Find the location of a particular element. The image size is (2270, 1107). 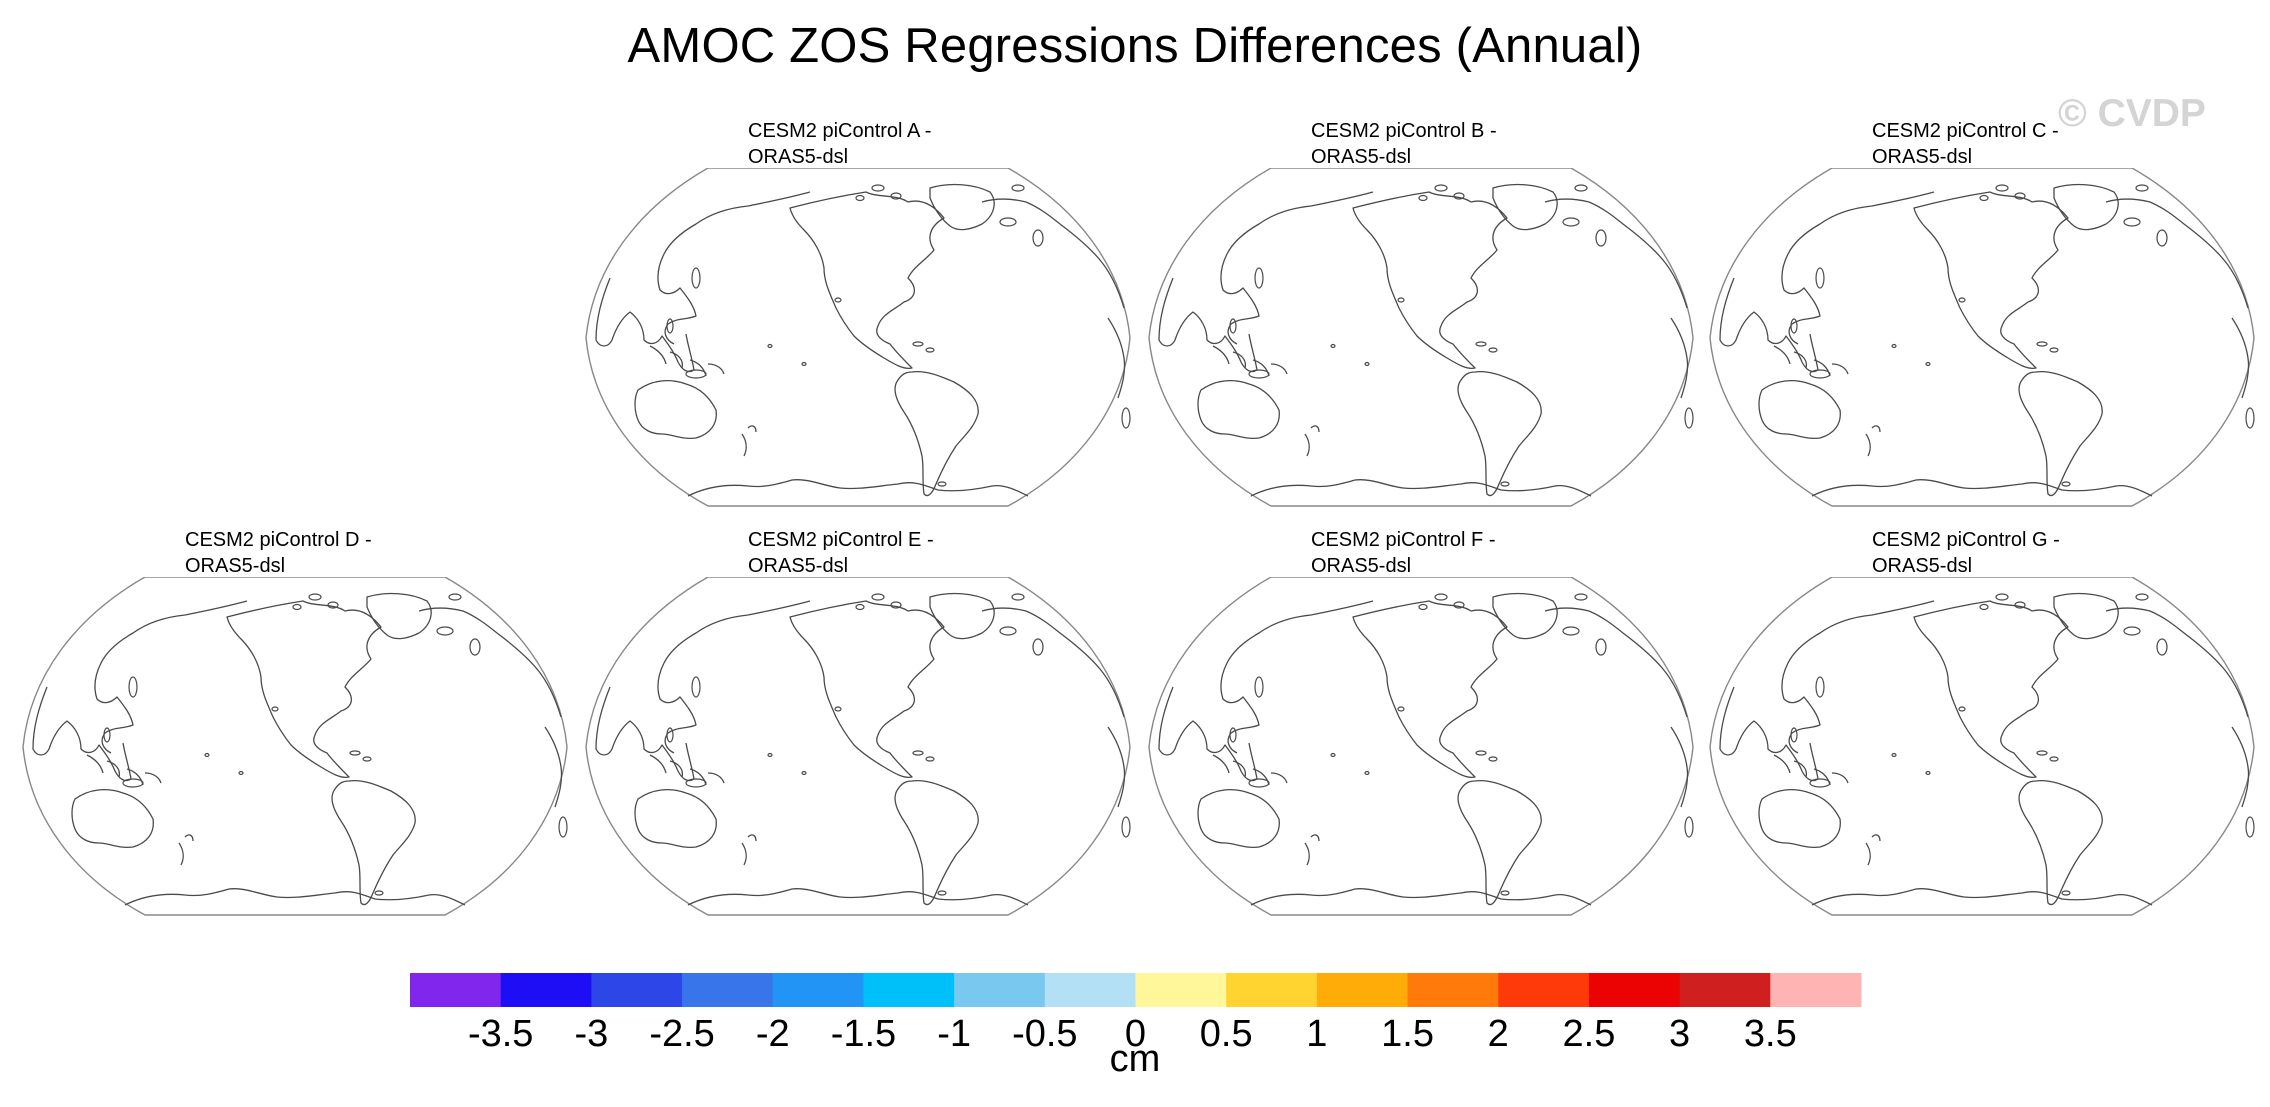

panel-title: CESM2 piControl E - ORAS5-dsl is located at coordinates (841, 553).